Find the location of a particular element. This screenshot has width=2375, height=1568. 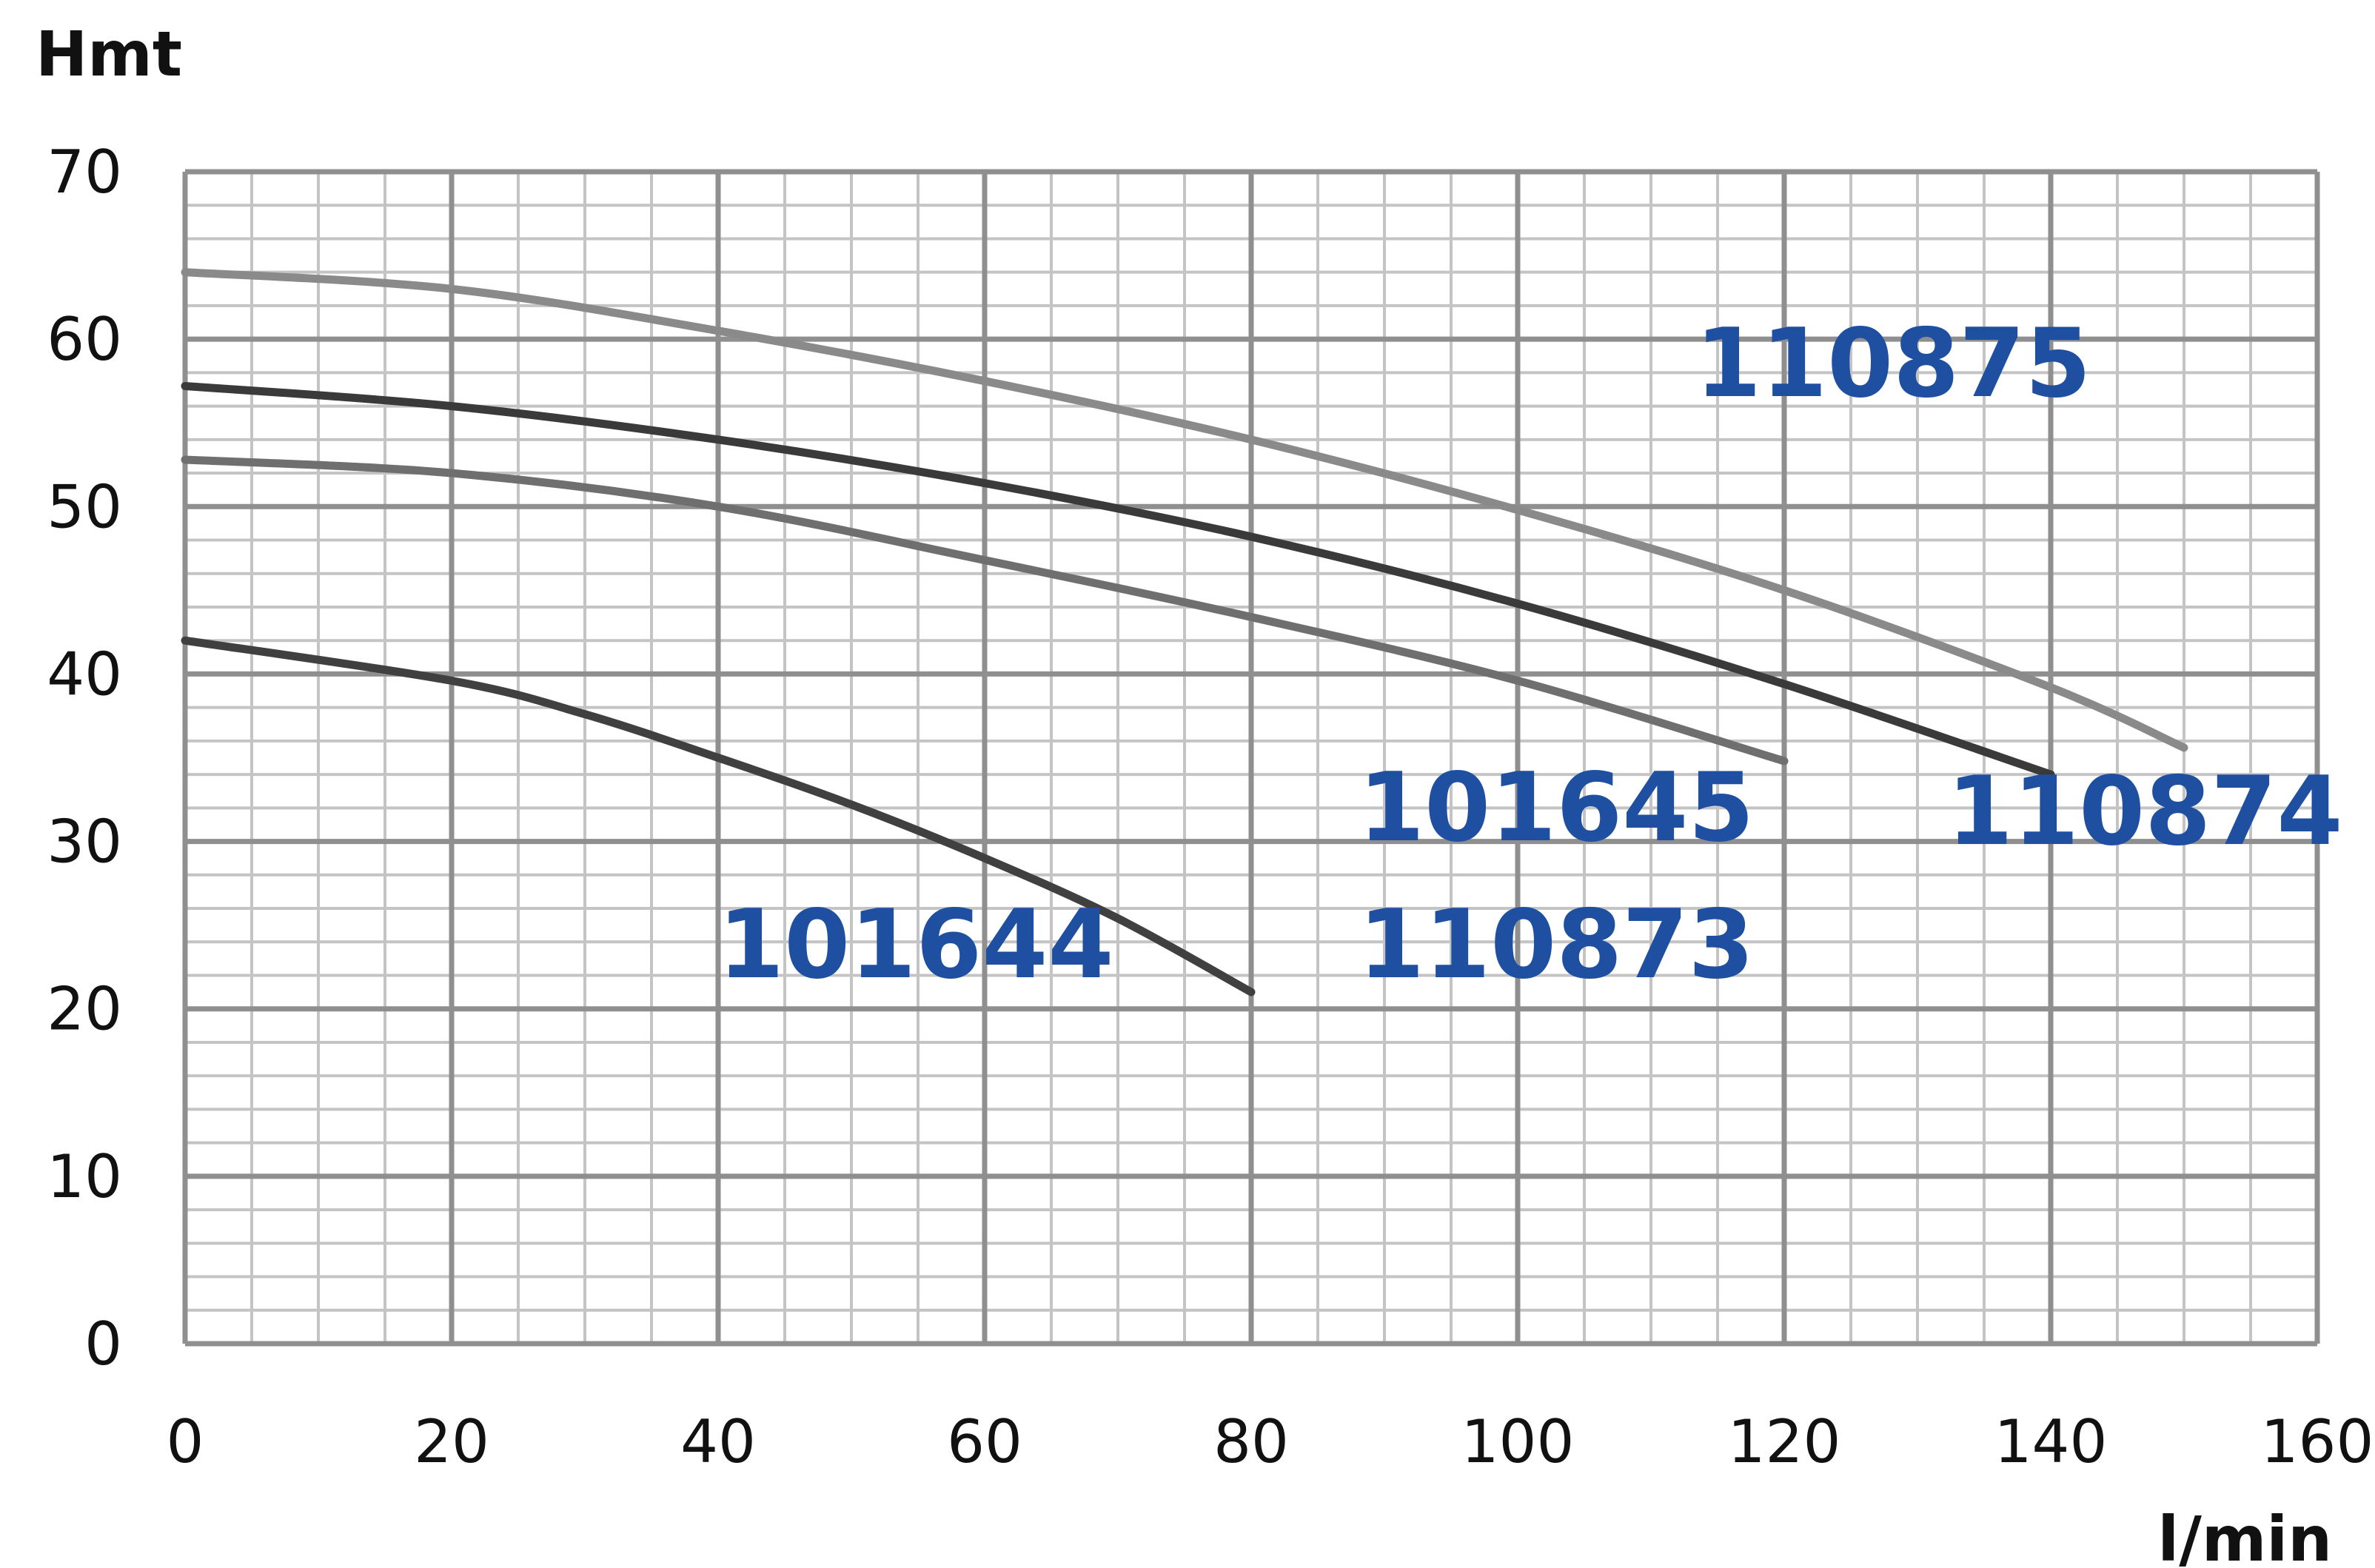

x-axis-ticks: 0 20 40 60 80 100 120 140 160 is located at coordinates (1270, 1441).